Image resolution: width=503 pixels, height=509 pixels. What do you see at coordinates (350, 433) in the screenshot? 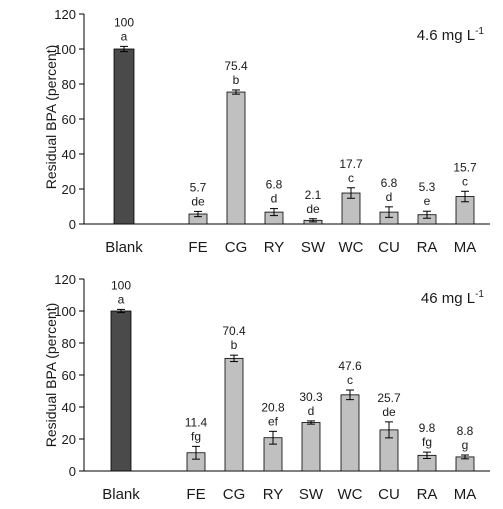
I see `bar-wc` at bounding box center [350, 433].